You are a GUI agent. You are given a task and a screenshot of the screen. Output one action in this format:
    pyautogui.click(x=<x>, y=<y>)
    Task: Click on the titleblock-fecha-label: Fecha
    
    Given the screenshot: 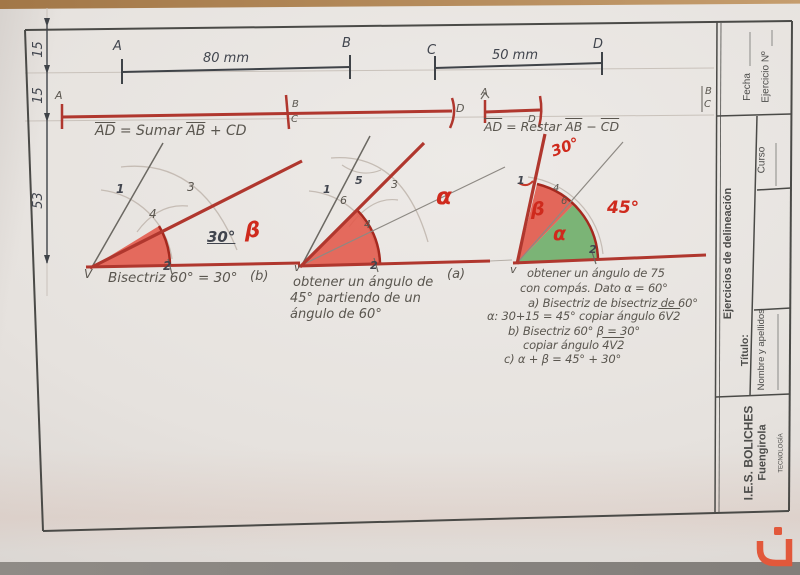 What is the action you would take?
    pyautogui.click(x=747, y=87)
    